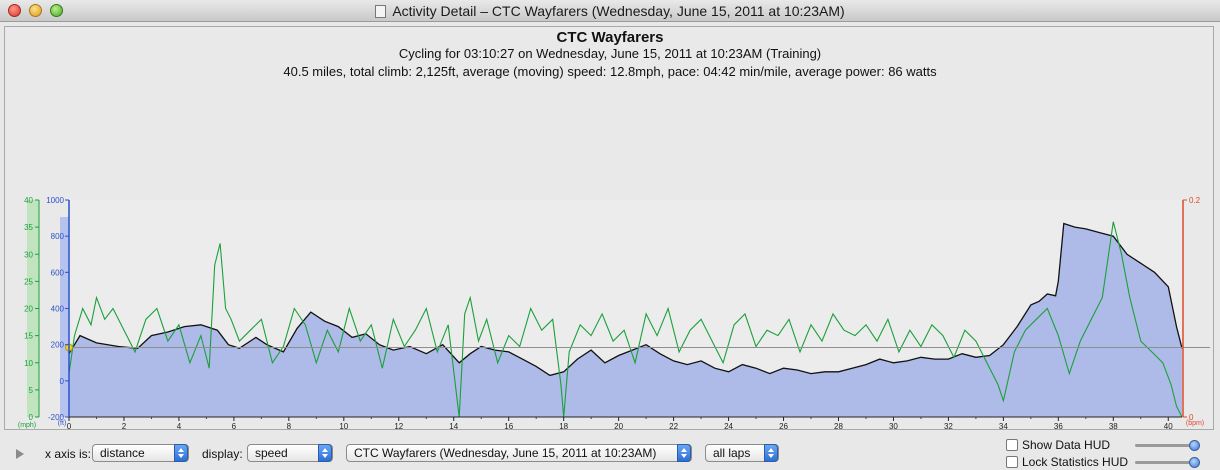  I want to click on altitude-tick-label: 800, so click(58, 236).